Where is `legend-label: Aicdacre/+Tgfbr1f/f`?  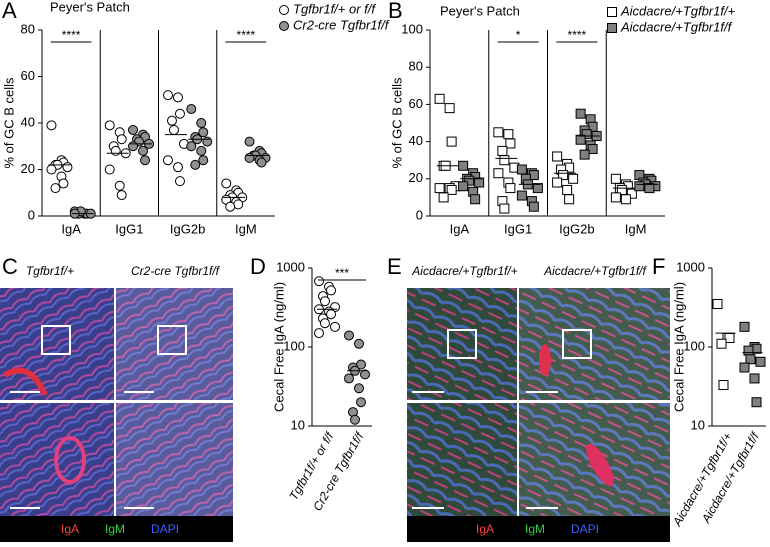 legend-label: Aicdacre/+Tgfbr1f/f is located at coordinates (676, 26).